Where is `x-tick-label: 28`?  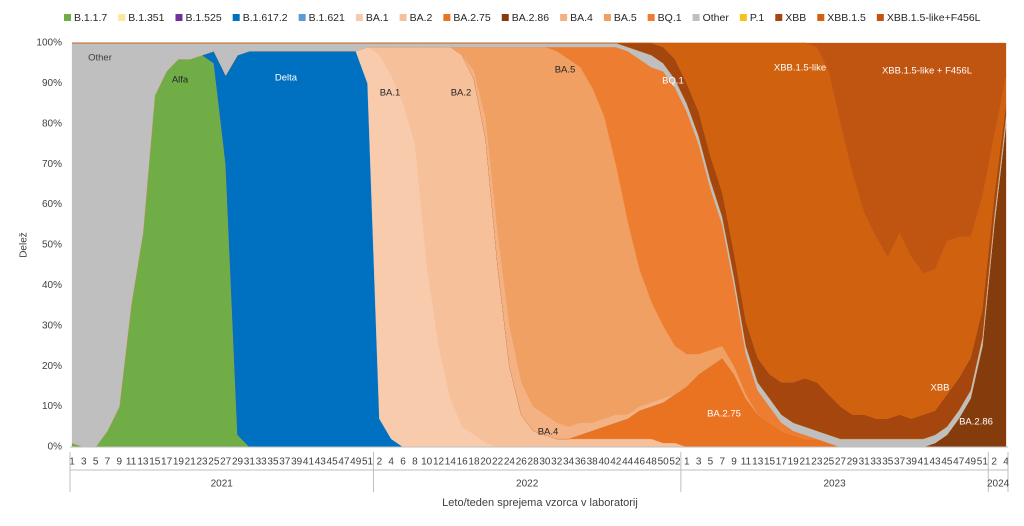 x-tick-label: 28 is located at coordinates (534, 462).